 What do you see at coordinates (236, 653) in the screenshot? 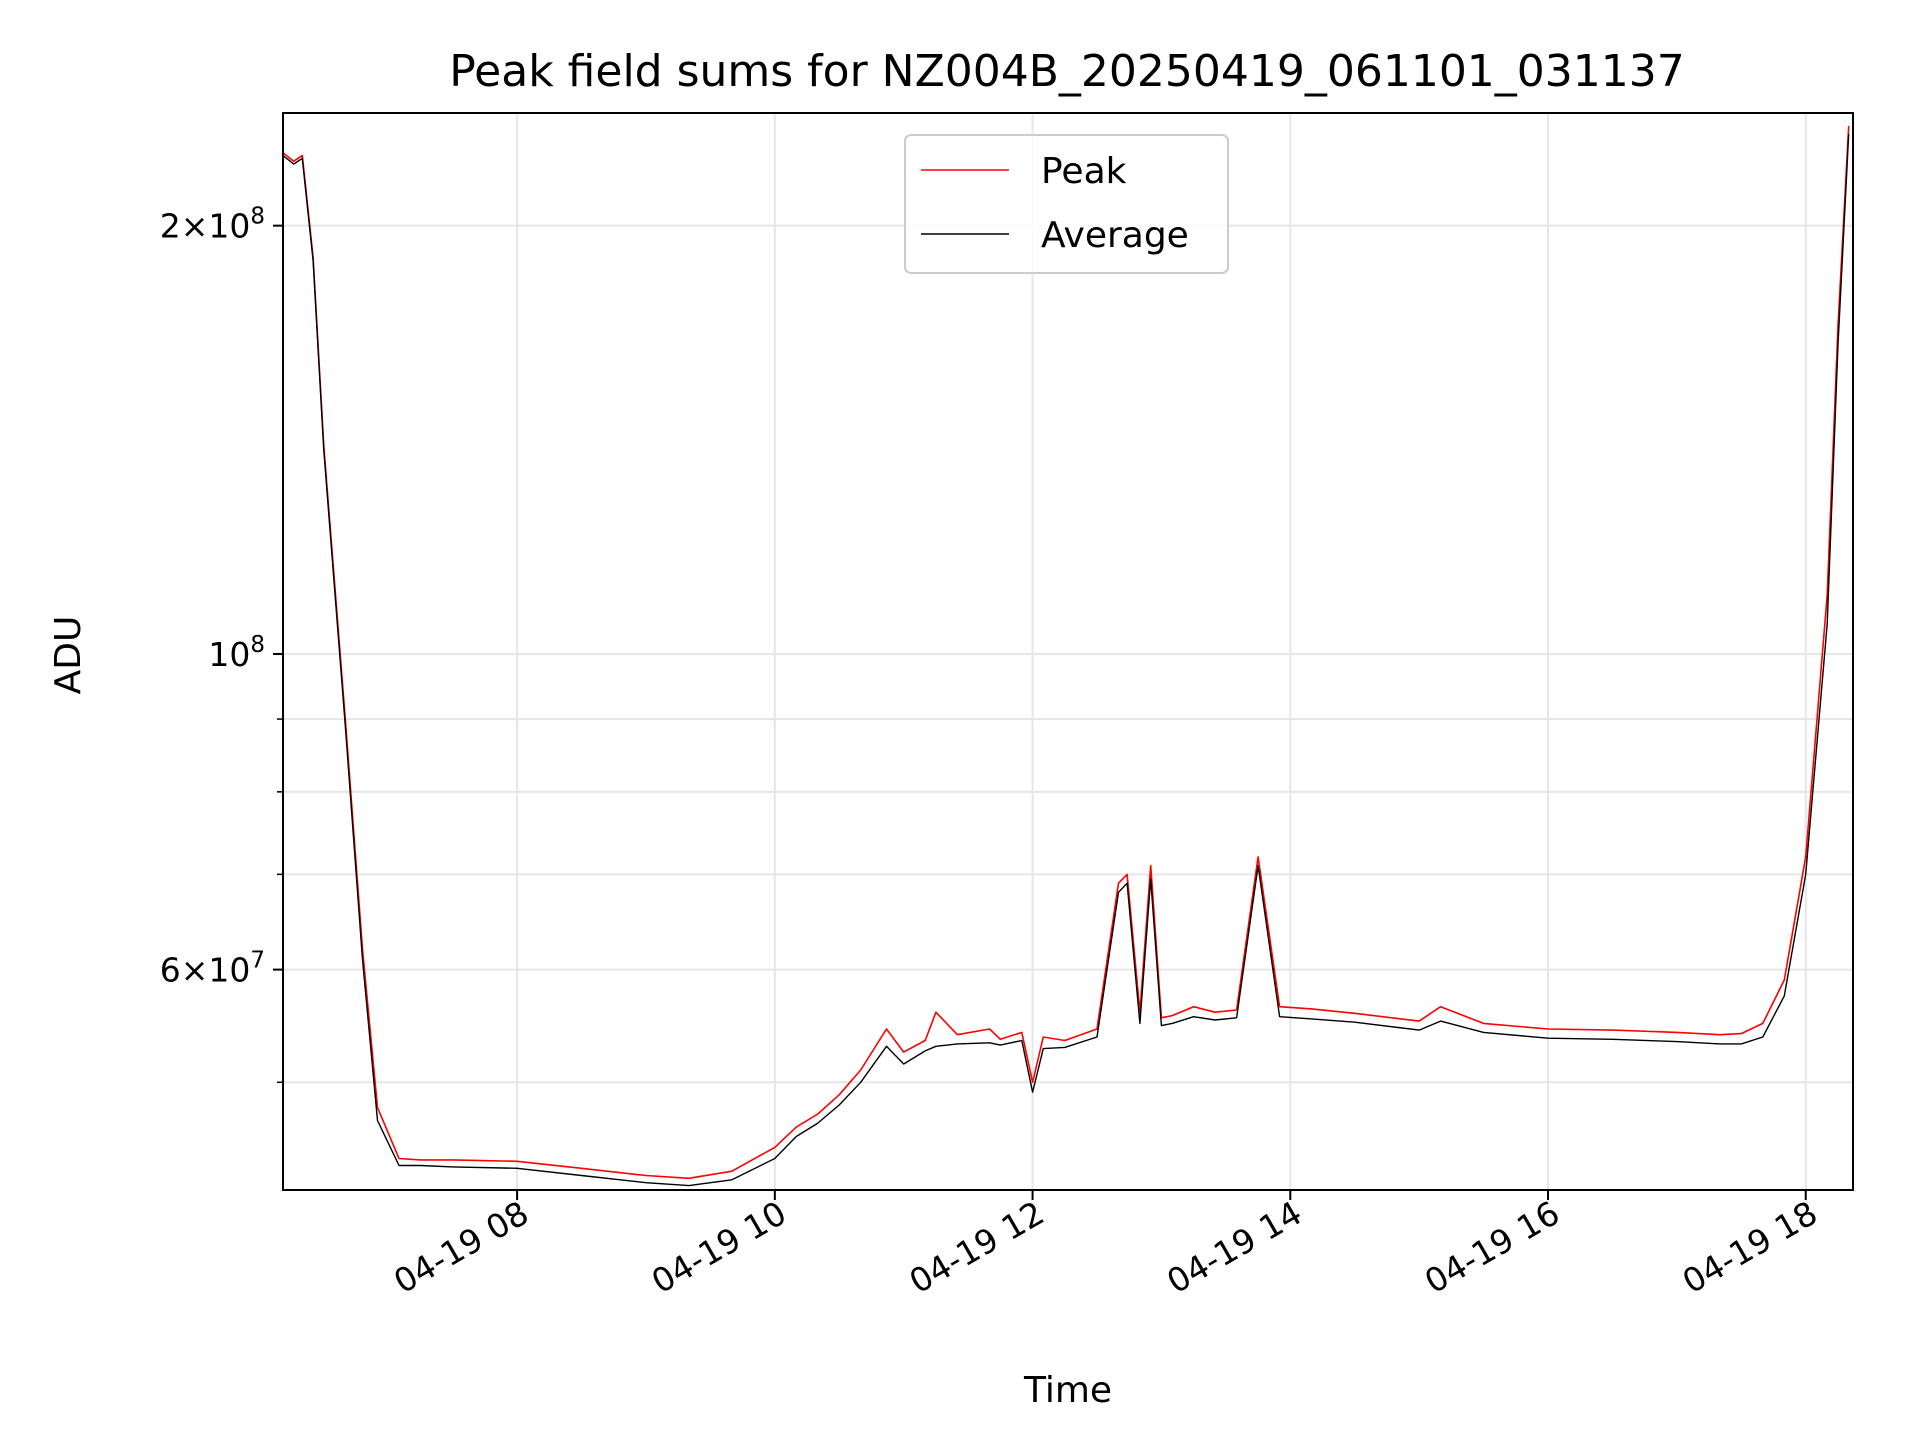
I see `y-tick-label: 108` at bounding box center [236, 653].